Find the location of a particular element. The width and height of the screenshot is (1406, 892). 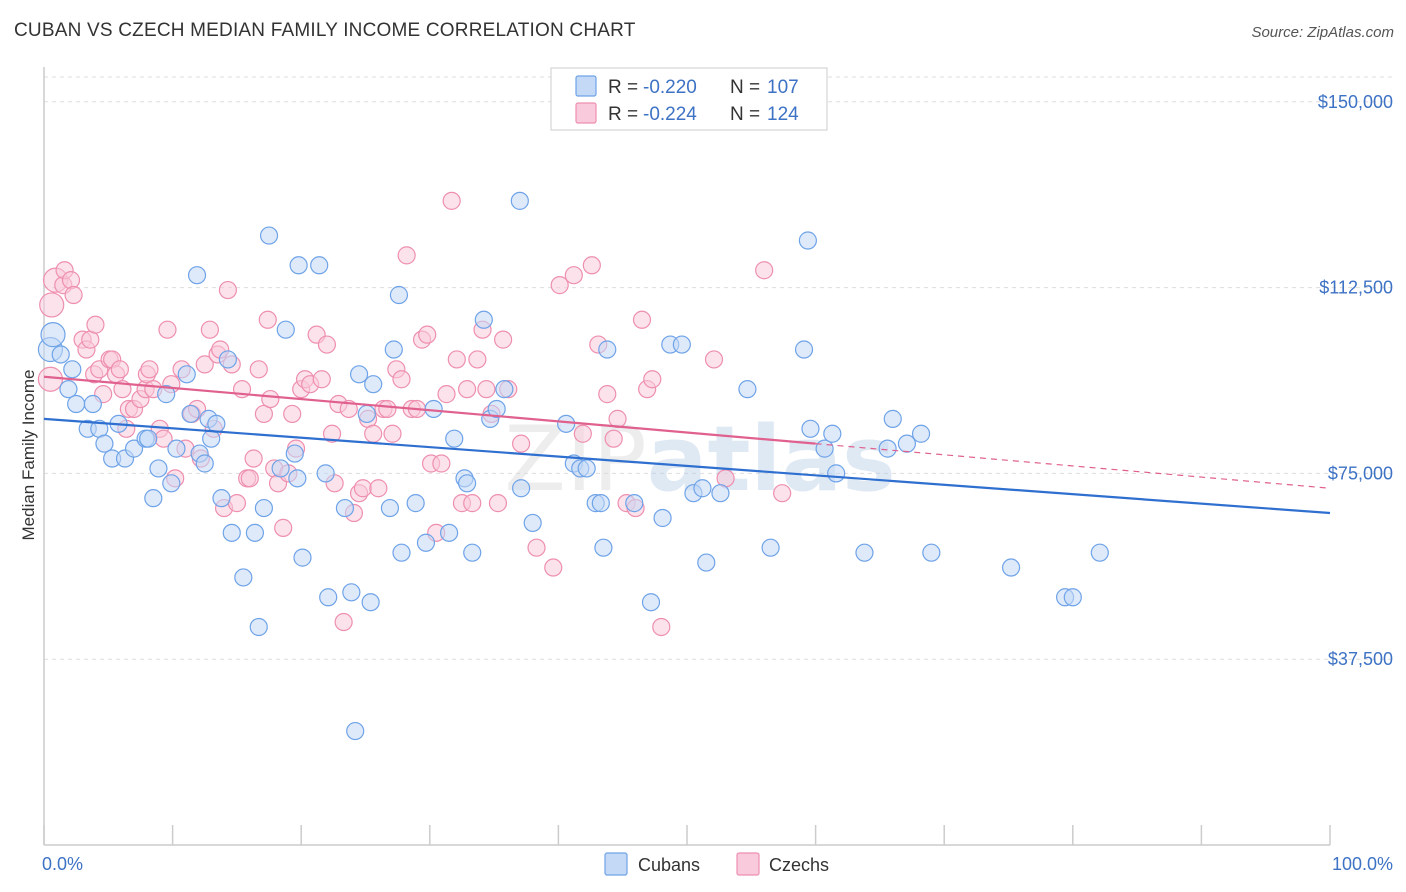

legend-n-value-czechs: 124 is located at coordinates (783, 114).